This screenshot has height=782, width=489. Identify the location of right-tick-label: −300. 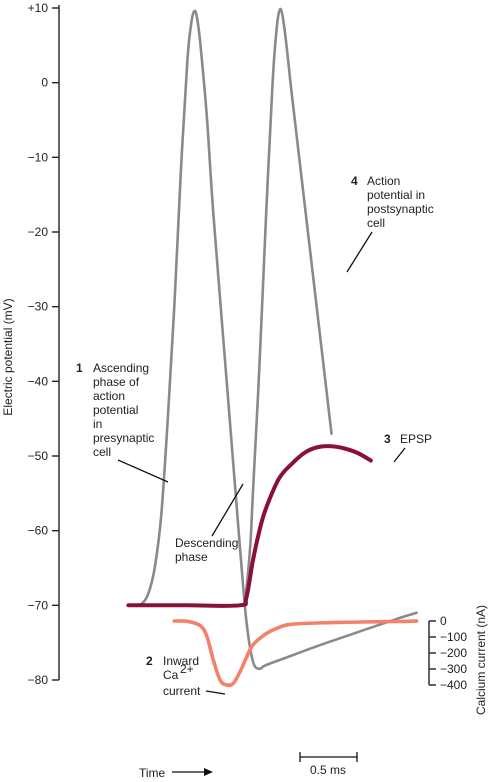
(453, 669).